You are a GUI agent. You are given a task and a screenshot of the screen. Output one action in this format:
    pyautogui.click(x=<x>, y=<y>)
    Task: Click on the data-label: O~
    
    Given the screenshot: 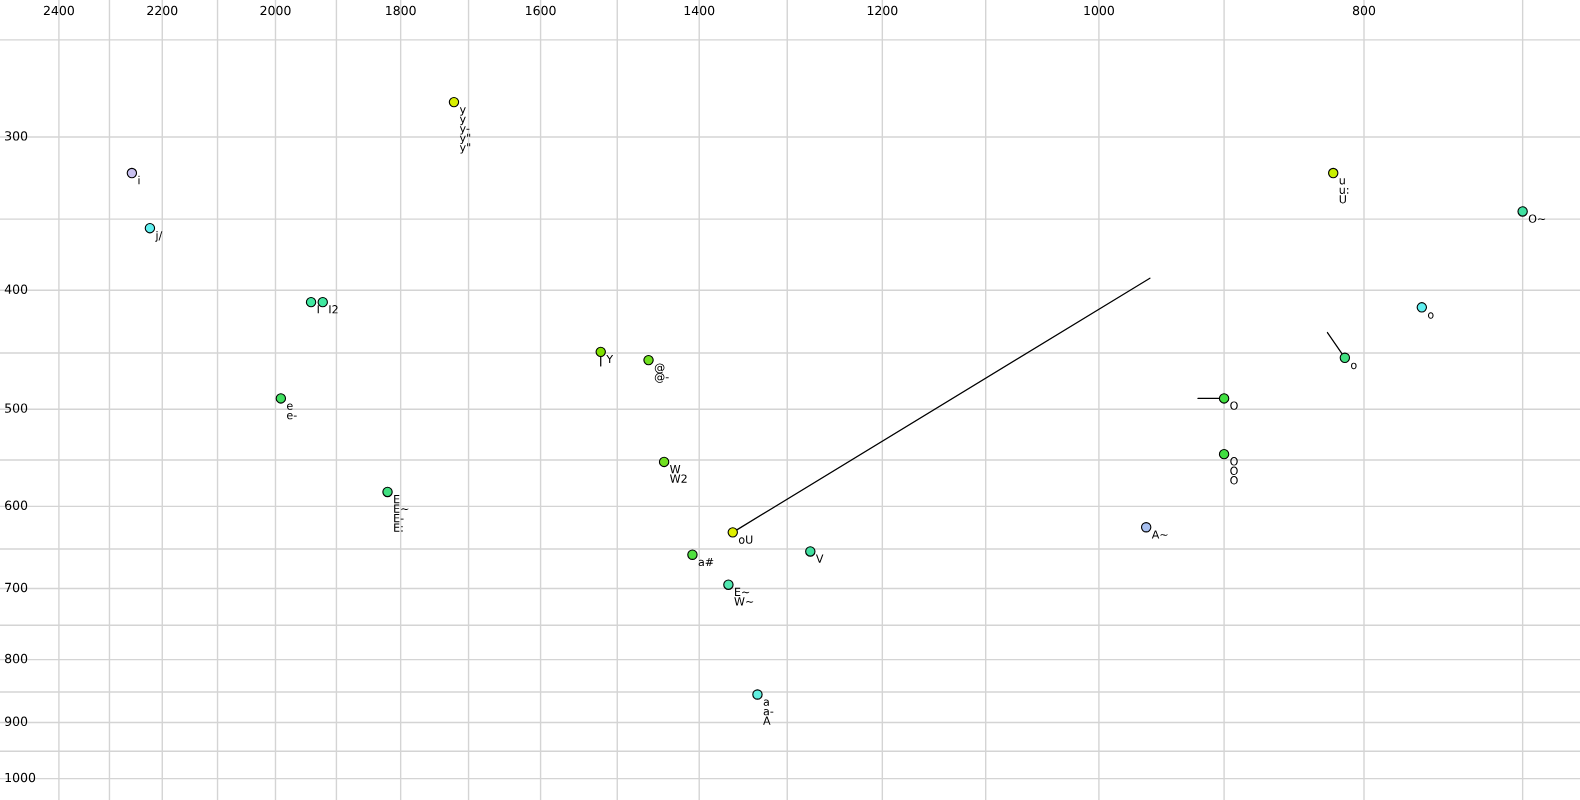 What is the action you would take?
    pyautogui.click(x=1537, y=218)
    